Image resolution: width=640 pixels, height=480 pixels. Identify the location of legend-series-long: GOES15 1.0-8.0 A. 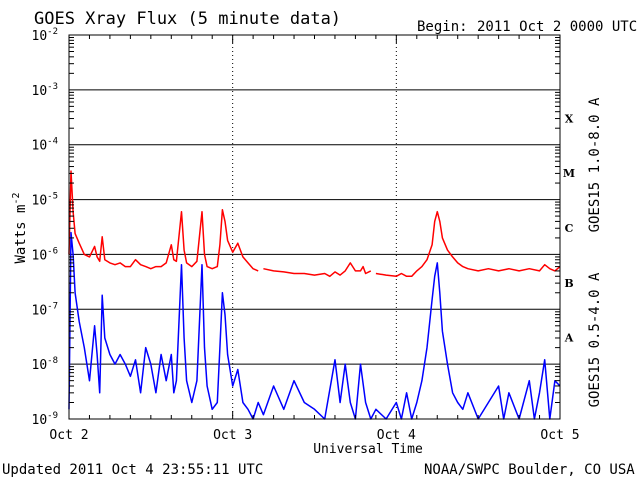
(595, 164).